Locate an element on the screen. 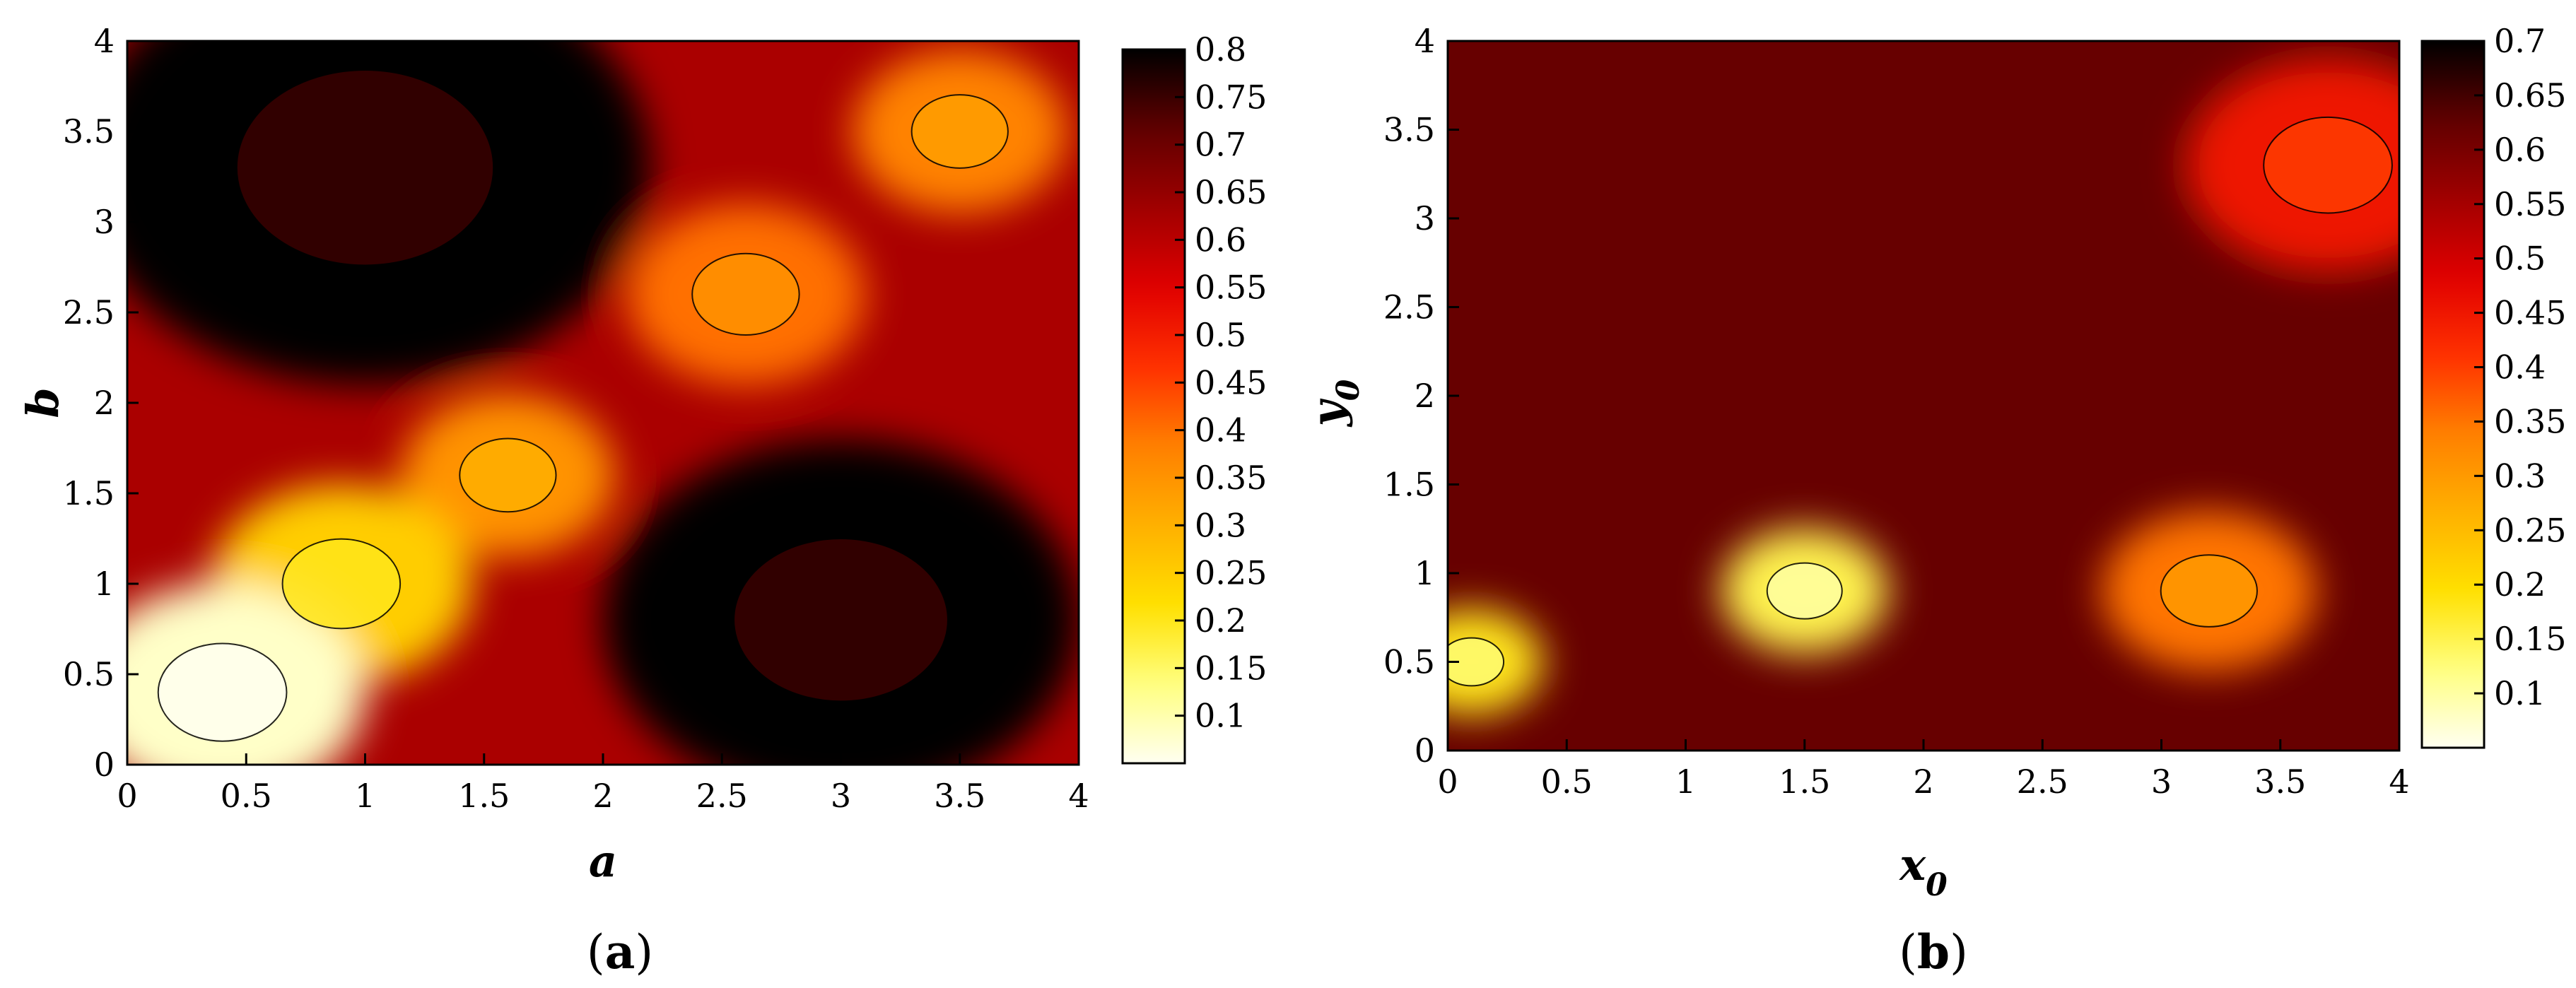 This screenshot has width=2576, height=988. x-axis-label: a is located at coordinates (603, 861).